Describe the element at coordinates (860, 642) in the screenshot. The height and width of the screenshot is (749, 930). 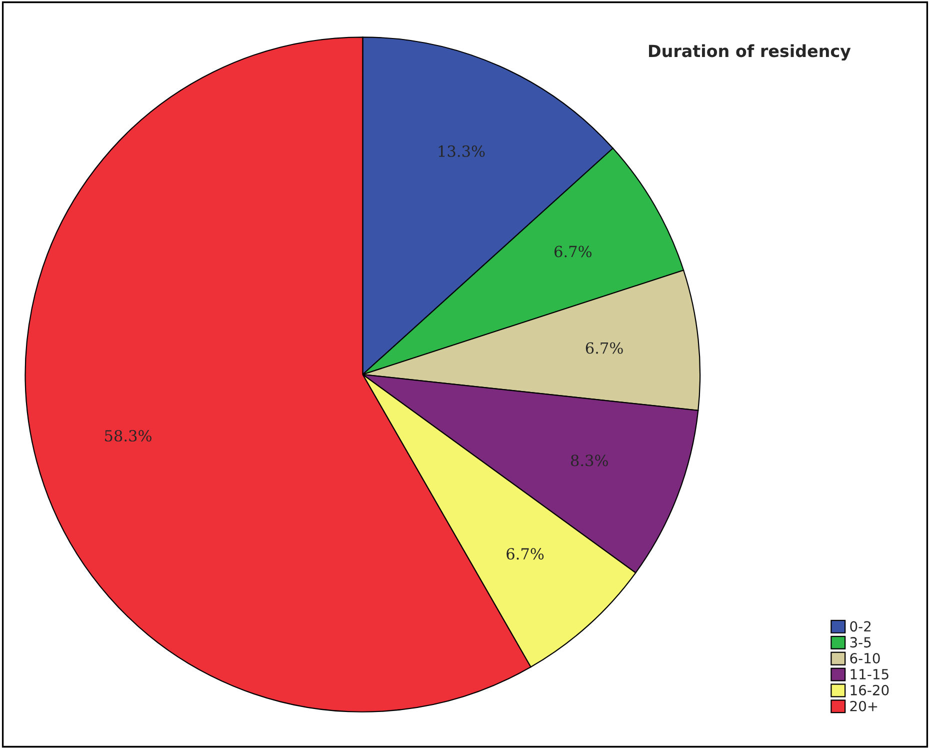
I see `legend-label: 3-5` at that location.